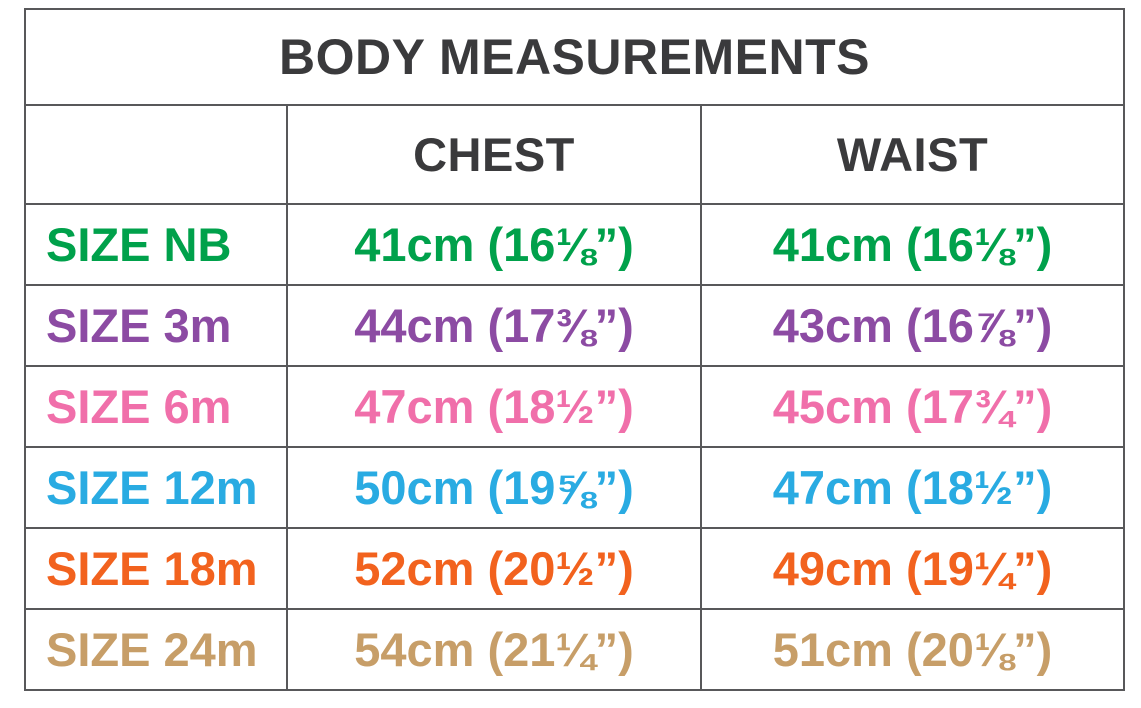  What do you see at coordinates (156, 154) in the screenshot?
I see `empty-header-cell` at bounding box center [156, 154].